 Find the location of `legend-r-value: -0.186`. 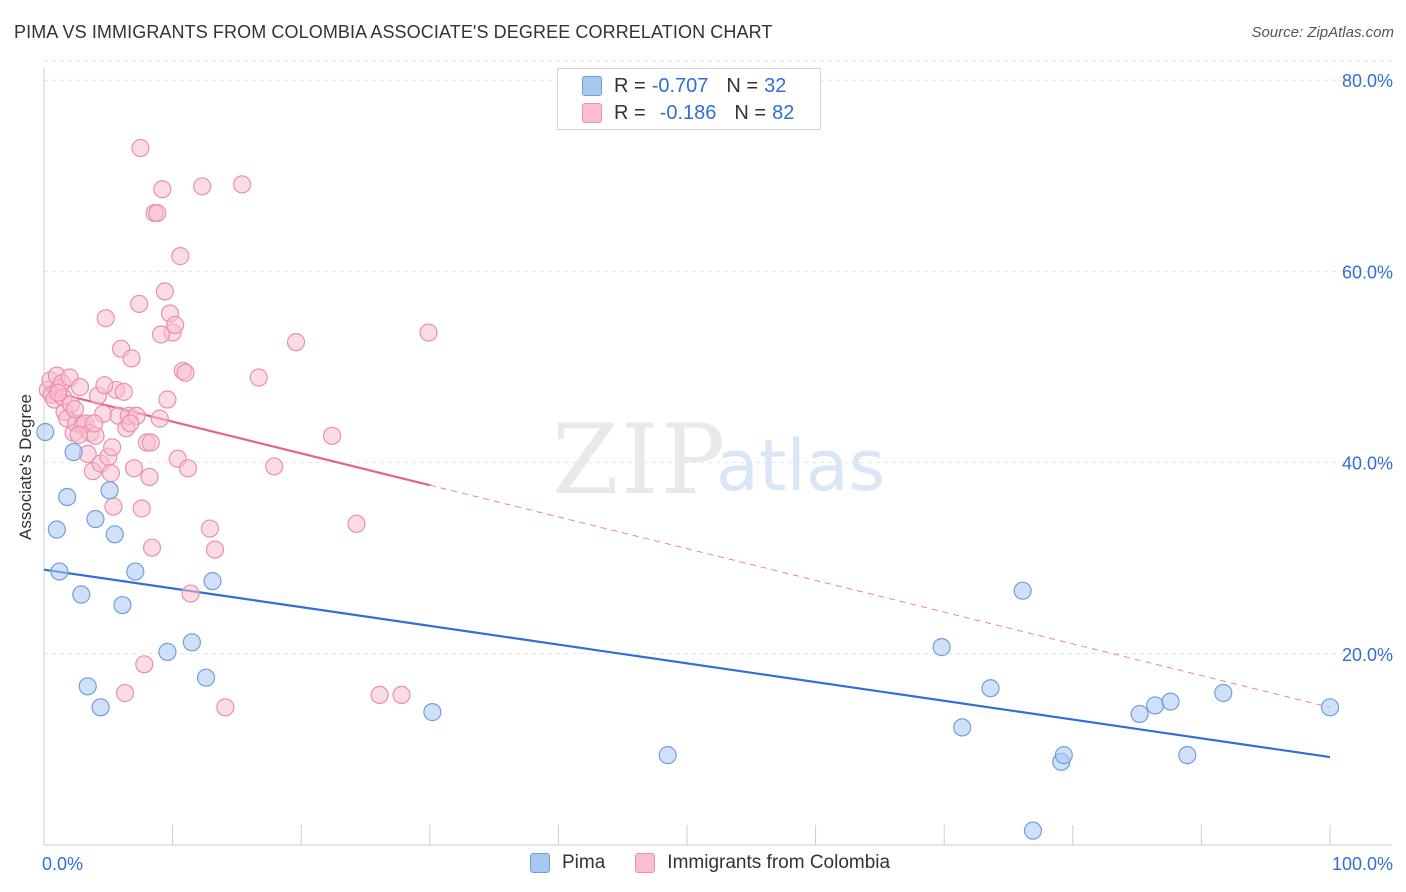

legend-r-value: -0.186 is located at coordinates (688, 112).